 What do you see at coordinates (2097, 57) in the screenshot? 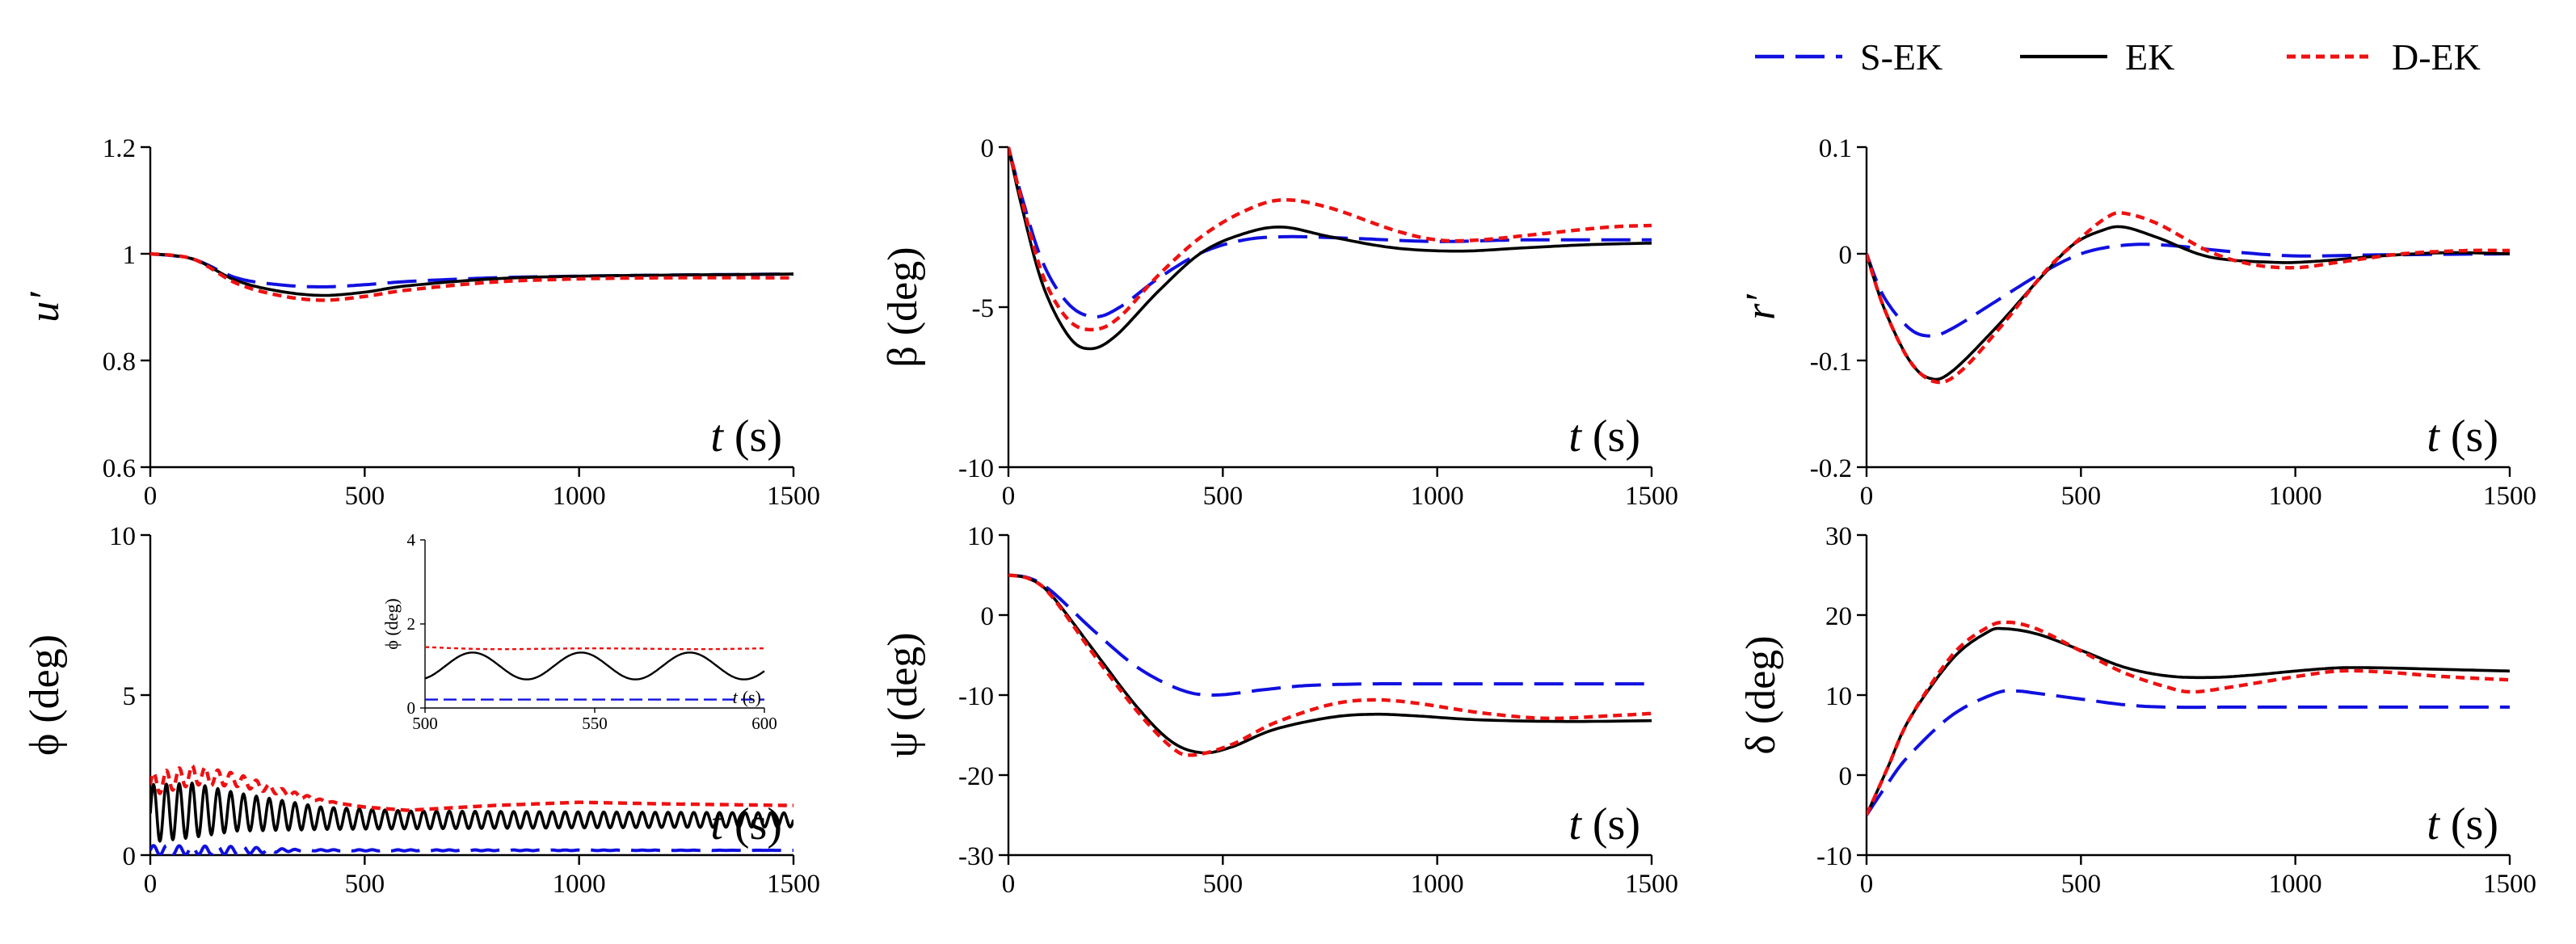
I see `legend-item-ek: EK` at bounding box center [2097, 57].